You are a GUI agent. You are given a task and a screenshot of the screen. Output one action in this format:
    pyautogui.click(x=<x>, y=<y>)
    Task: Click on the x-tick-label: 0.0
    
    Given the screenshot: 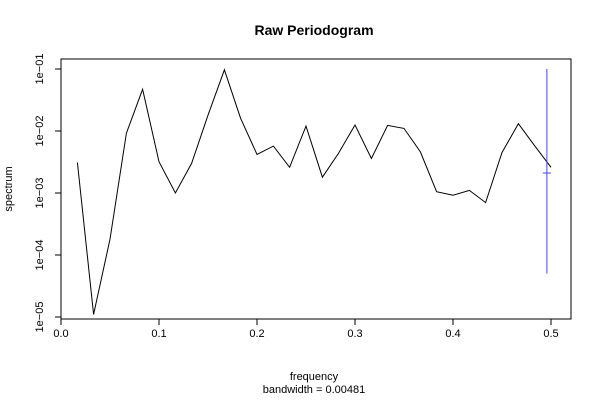 What is the action you would take?
    pyautogui.click(x=60, y=334)
    